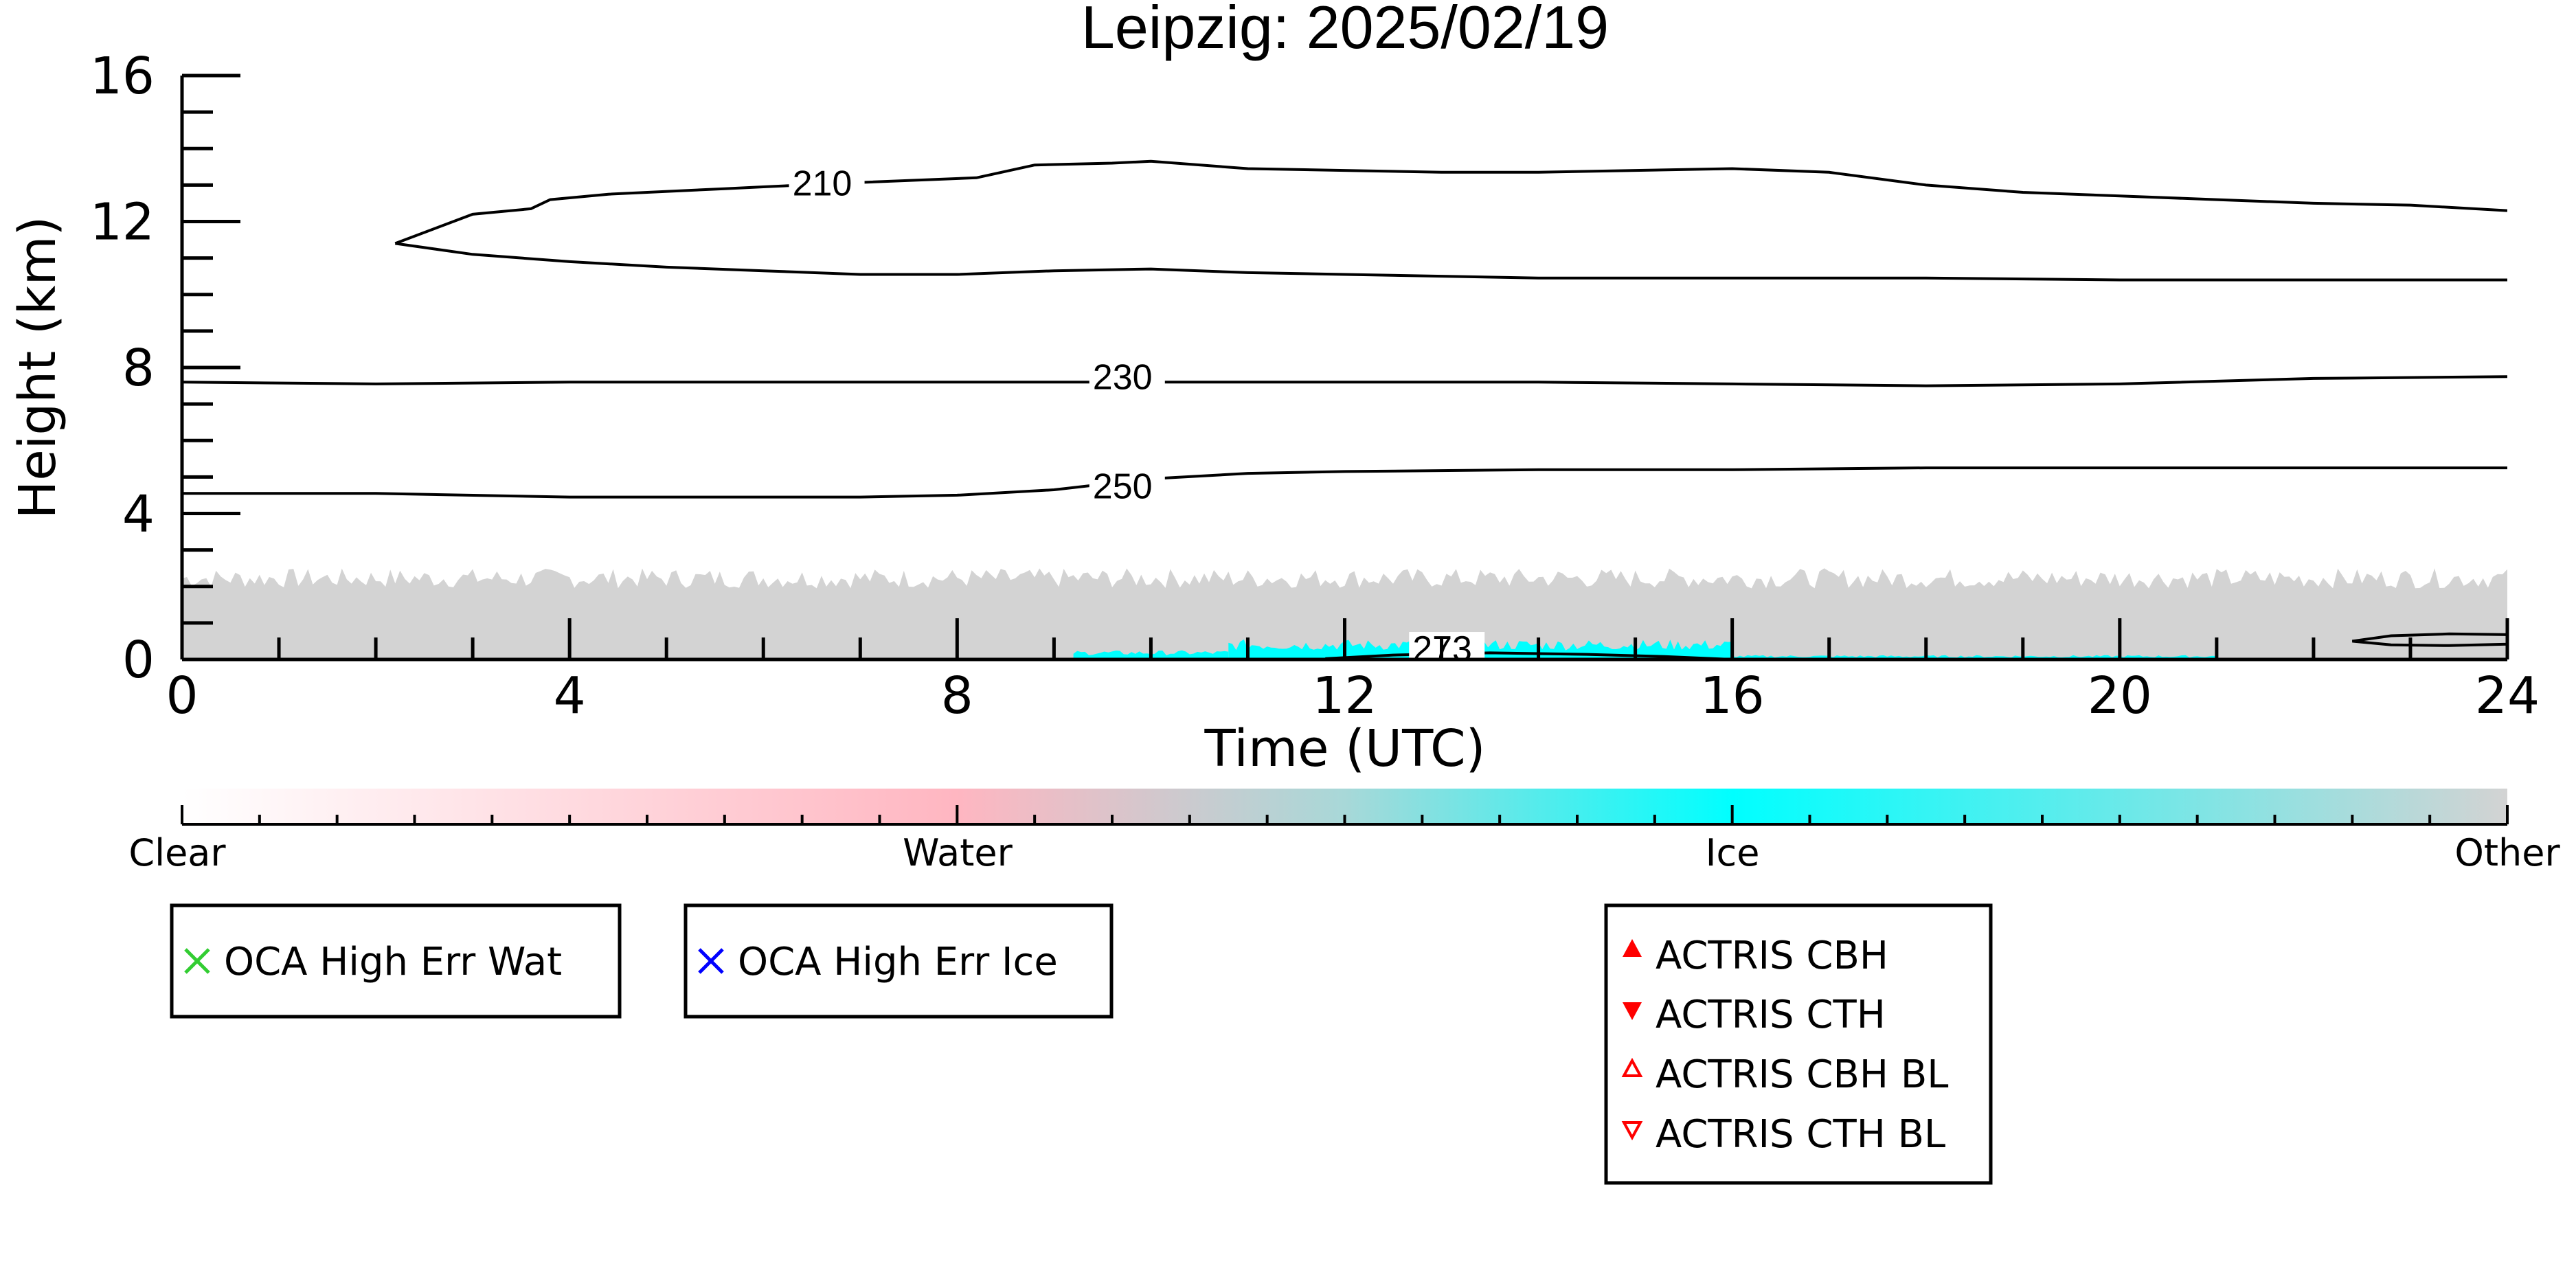 The image size is (2576, 1288). I want to click on colorbar-label-ice: Ice, so click(1733, 852).